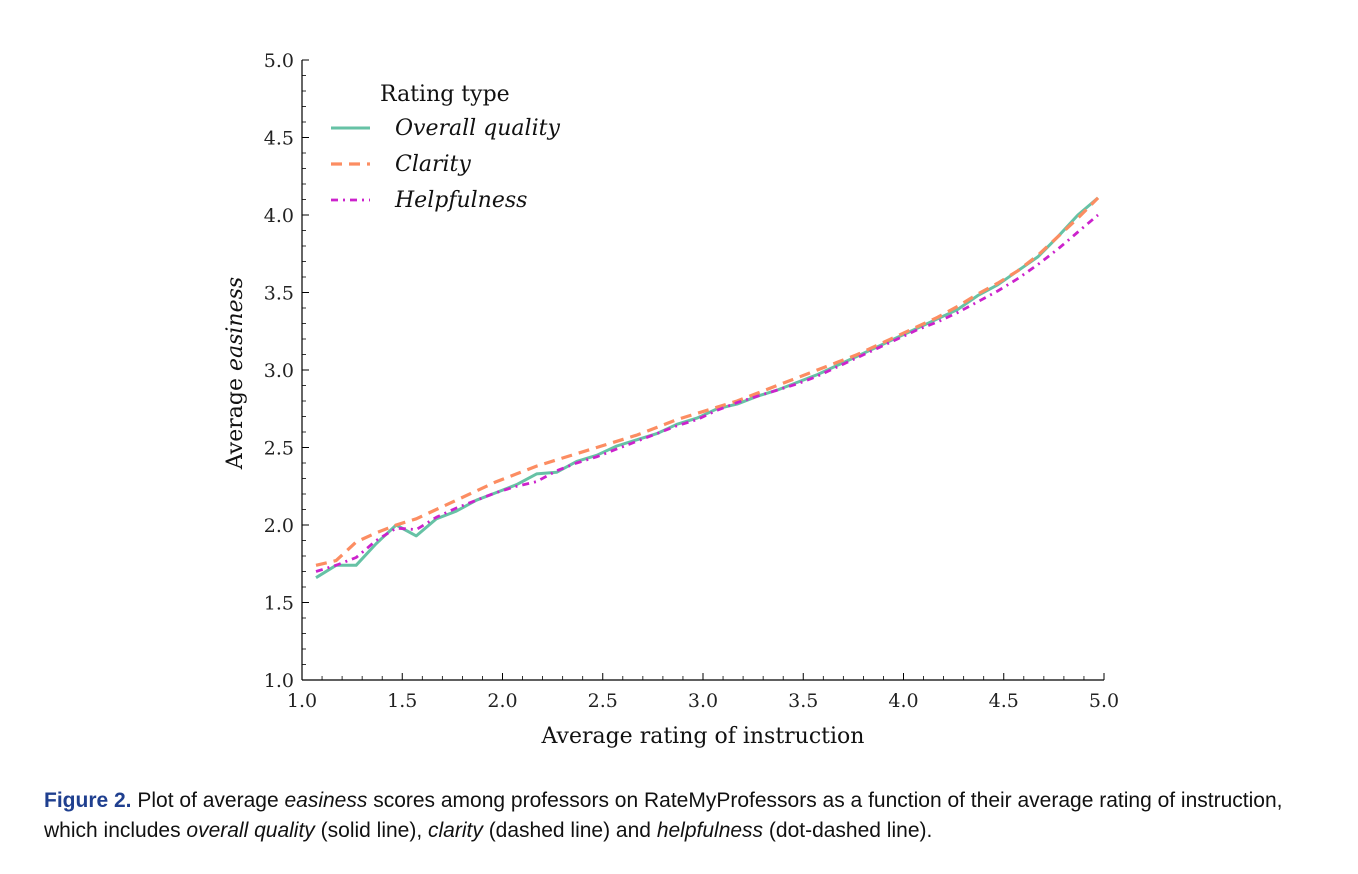 This screenshot has height=874, width=1358. What do you see at coordinates (235, 420) in the screenshot?
I see `y-axis-title-prefix: Average` at bounding box center [235, 420].